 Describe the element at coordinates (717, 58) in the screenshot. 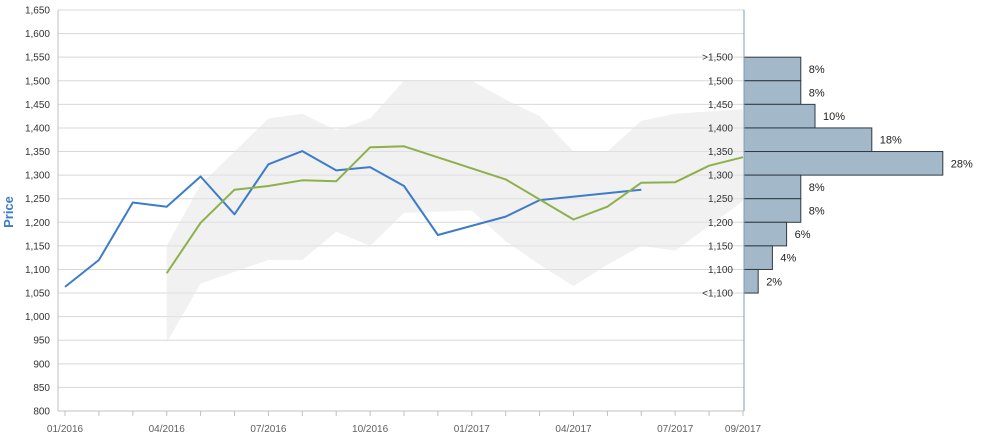

I see `histogram-category-label: >1,500` at that location.